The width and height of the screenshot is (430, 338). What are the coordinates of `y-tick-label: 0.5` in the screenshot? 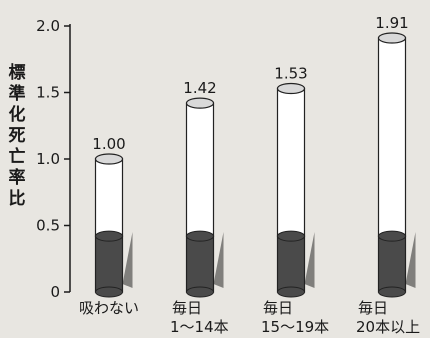 It's located at (48, 226).